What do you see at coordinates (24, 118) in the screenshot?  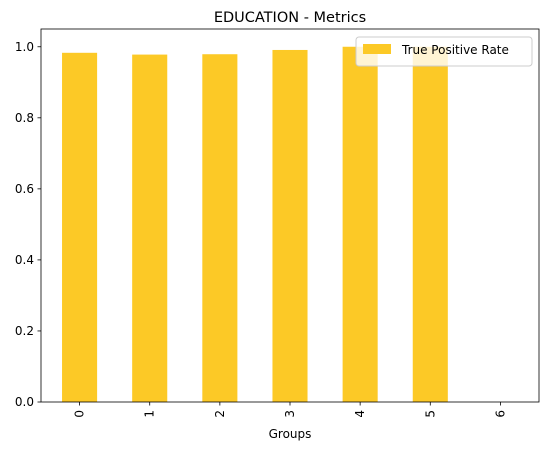 I see `y-tick-label: 0.8` at bounding box center [24, 118].